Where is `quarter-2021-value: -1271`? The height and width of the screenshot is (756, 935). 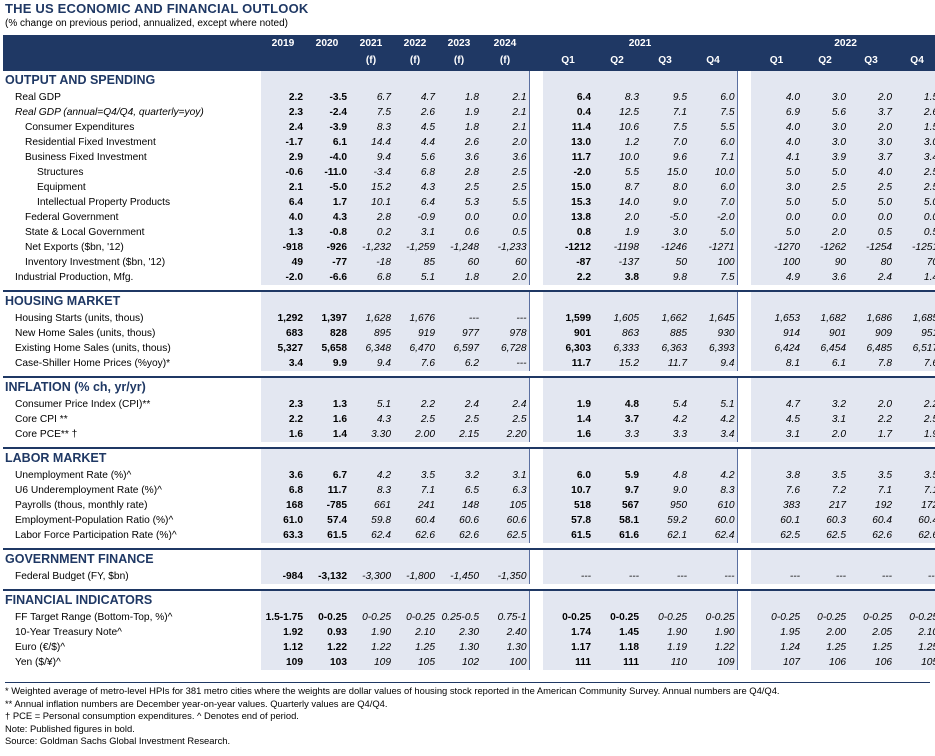
quarter-2021-value: -1271 is located at coordinates (713, 247).